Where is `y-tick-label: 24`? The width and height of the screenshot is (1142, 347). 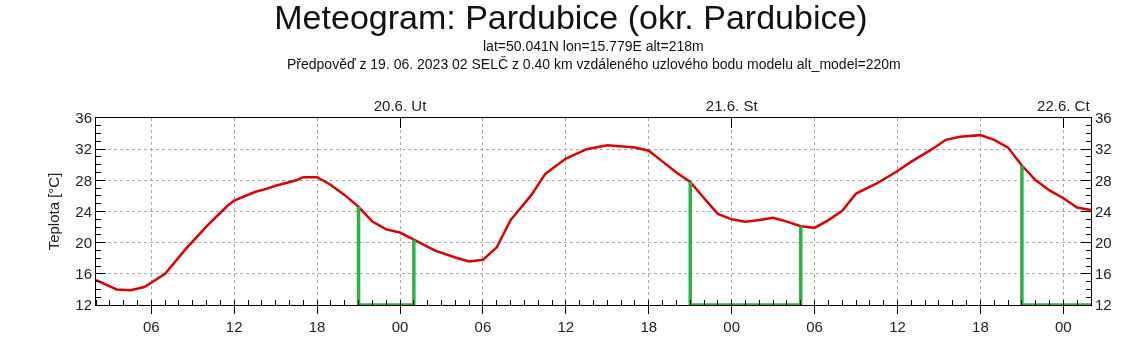 y-tick-label: 24 is located at coordinates (83, 211).